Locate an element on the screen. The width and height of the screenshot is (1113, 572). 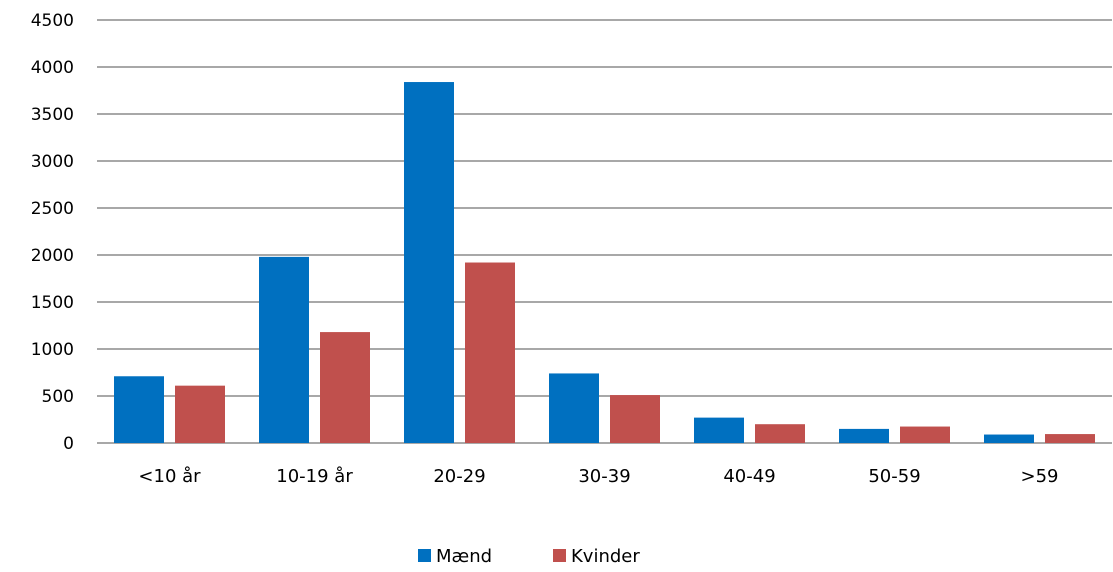
y-tick-label: 1500 is located at coordinates (52, 303).